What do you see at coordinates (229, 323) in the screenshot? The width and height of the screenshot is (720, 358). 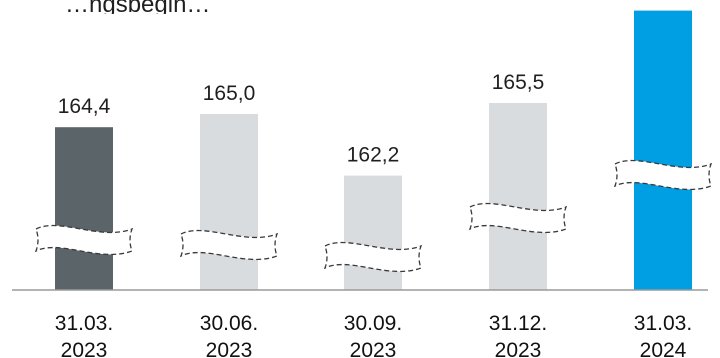 I see `category-label-2-line-1: 30.06.` at bounding box center [229, 323].